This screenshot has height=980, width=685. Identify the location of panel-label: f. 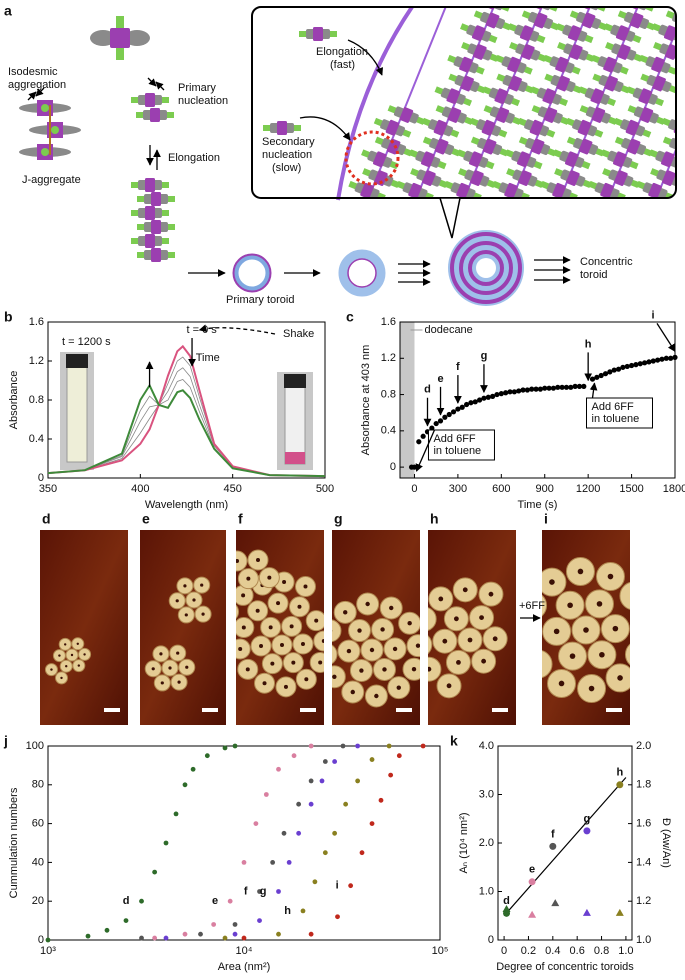
(240, 519).